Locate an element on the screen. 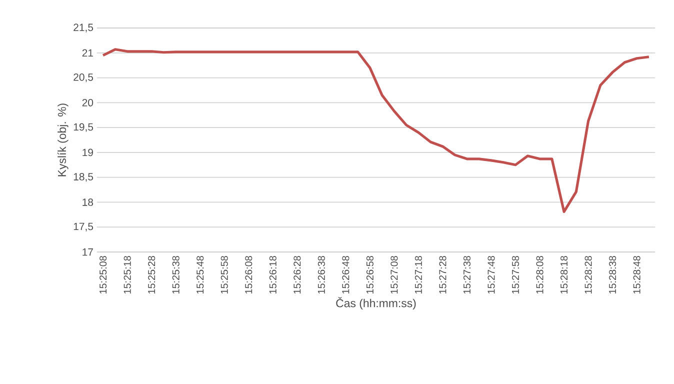  x-tick-label: 15:26:38 is located at coordinates (321, 275).